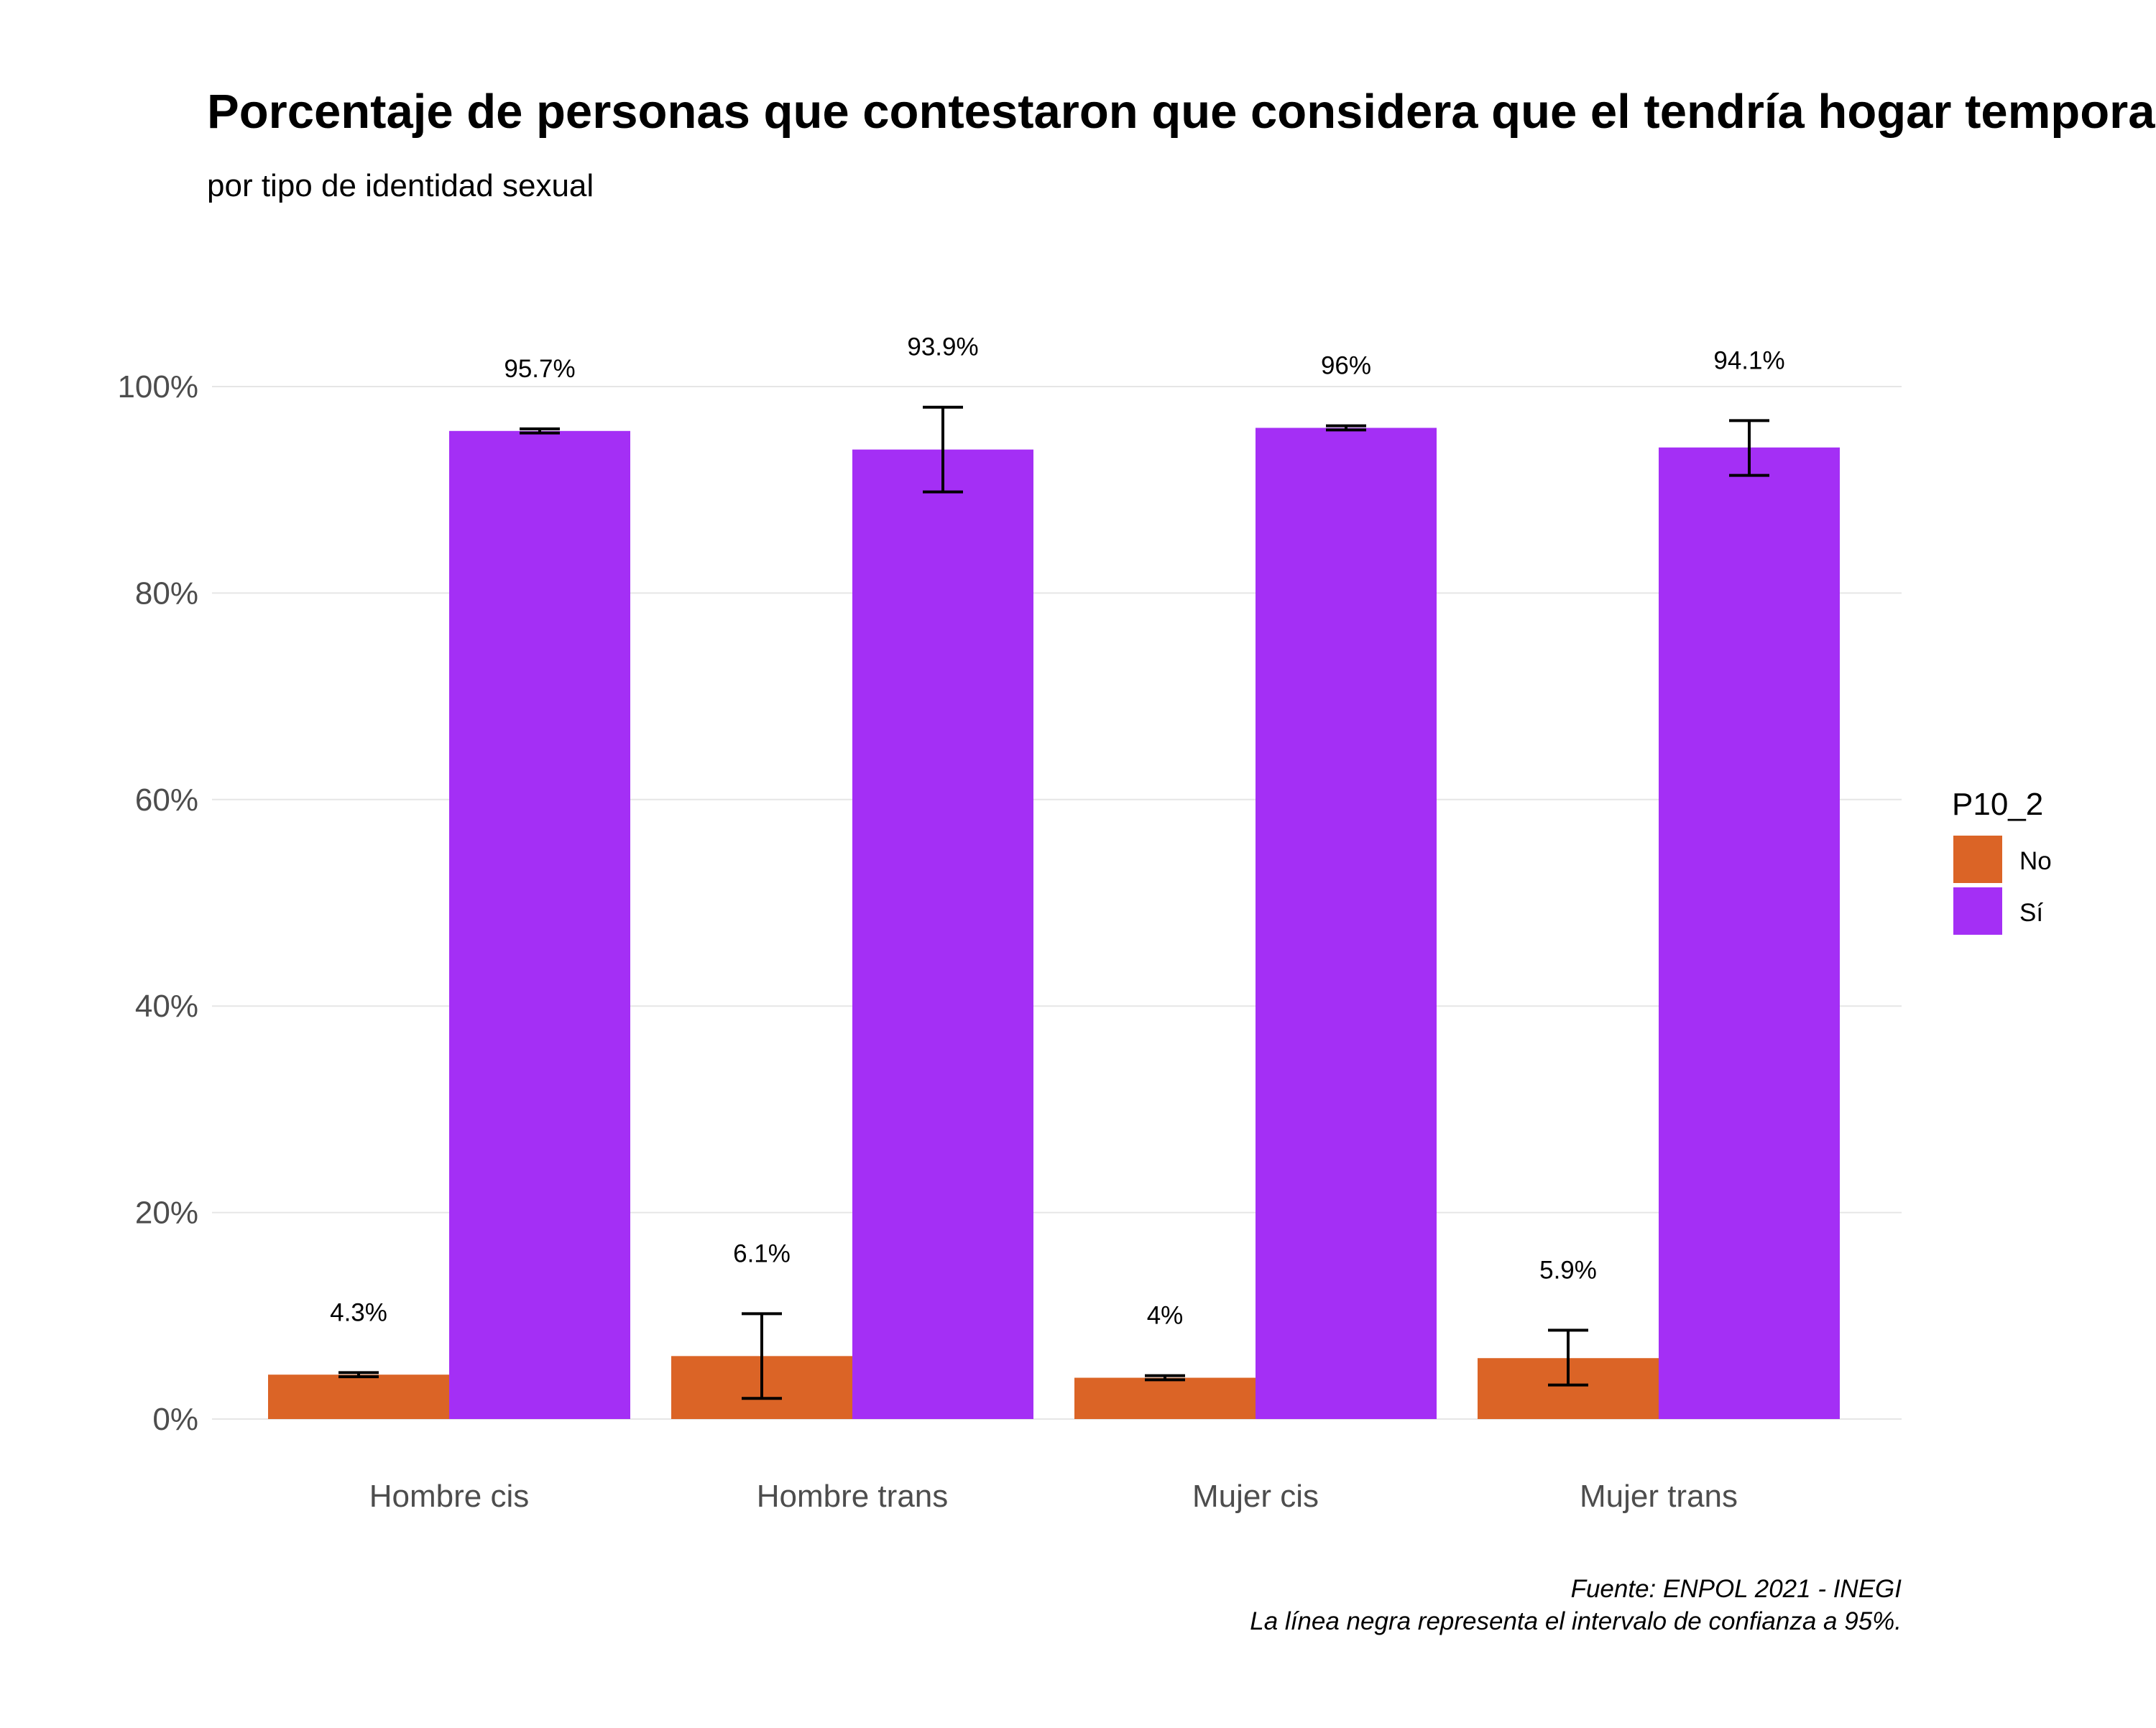 This screenshot has width=2156, height=1728. Describe the element at coordinates (1737, 1589) in the screenshot. I see `caption-source: Fuente: ENPOL 2021 - INEGI` at that location.